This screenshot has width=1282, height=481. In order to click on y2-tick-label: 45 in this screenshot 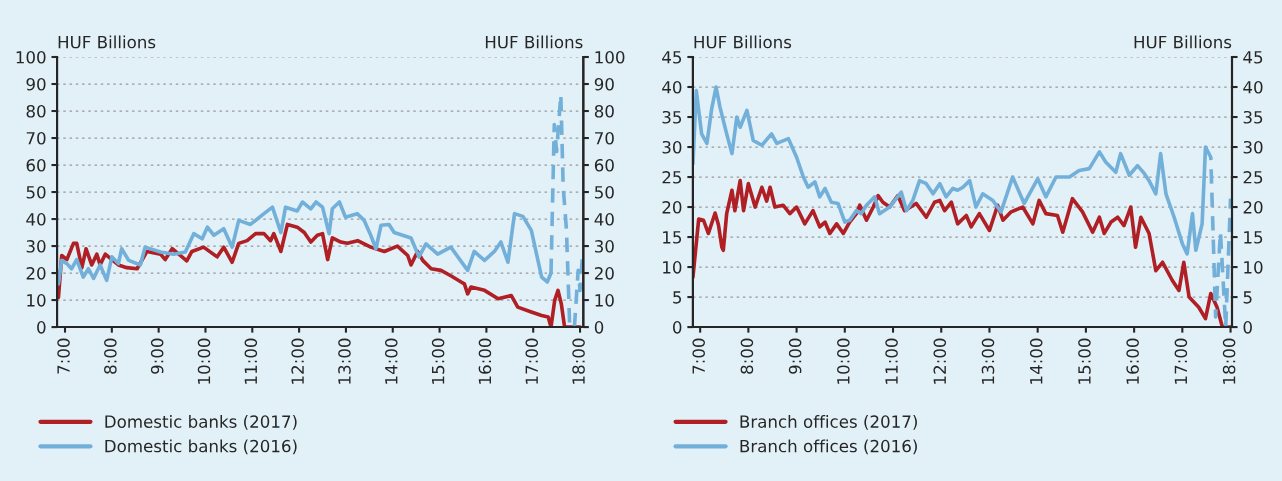, I will do `click(1253, 57)`.